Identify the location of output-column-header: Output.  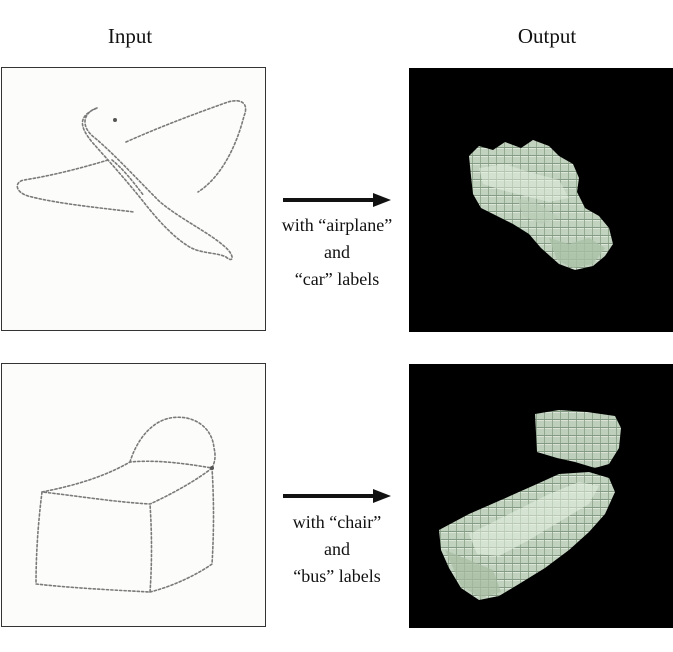
(547, 36).